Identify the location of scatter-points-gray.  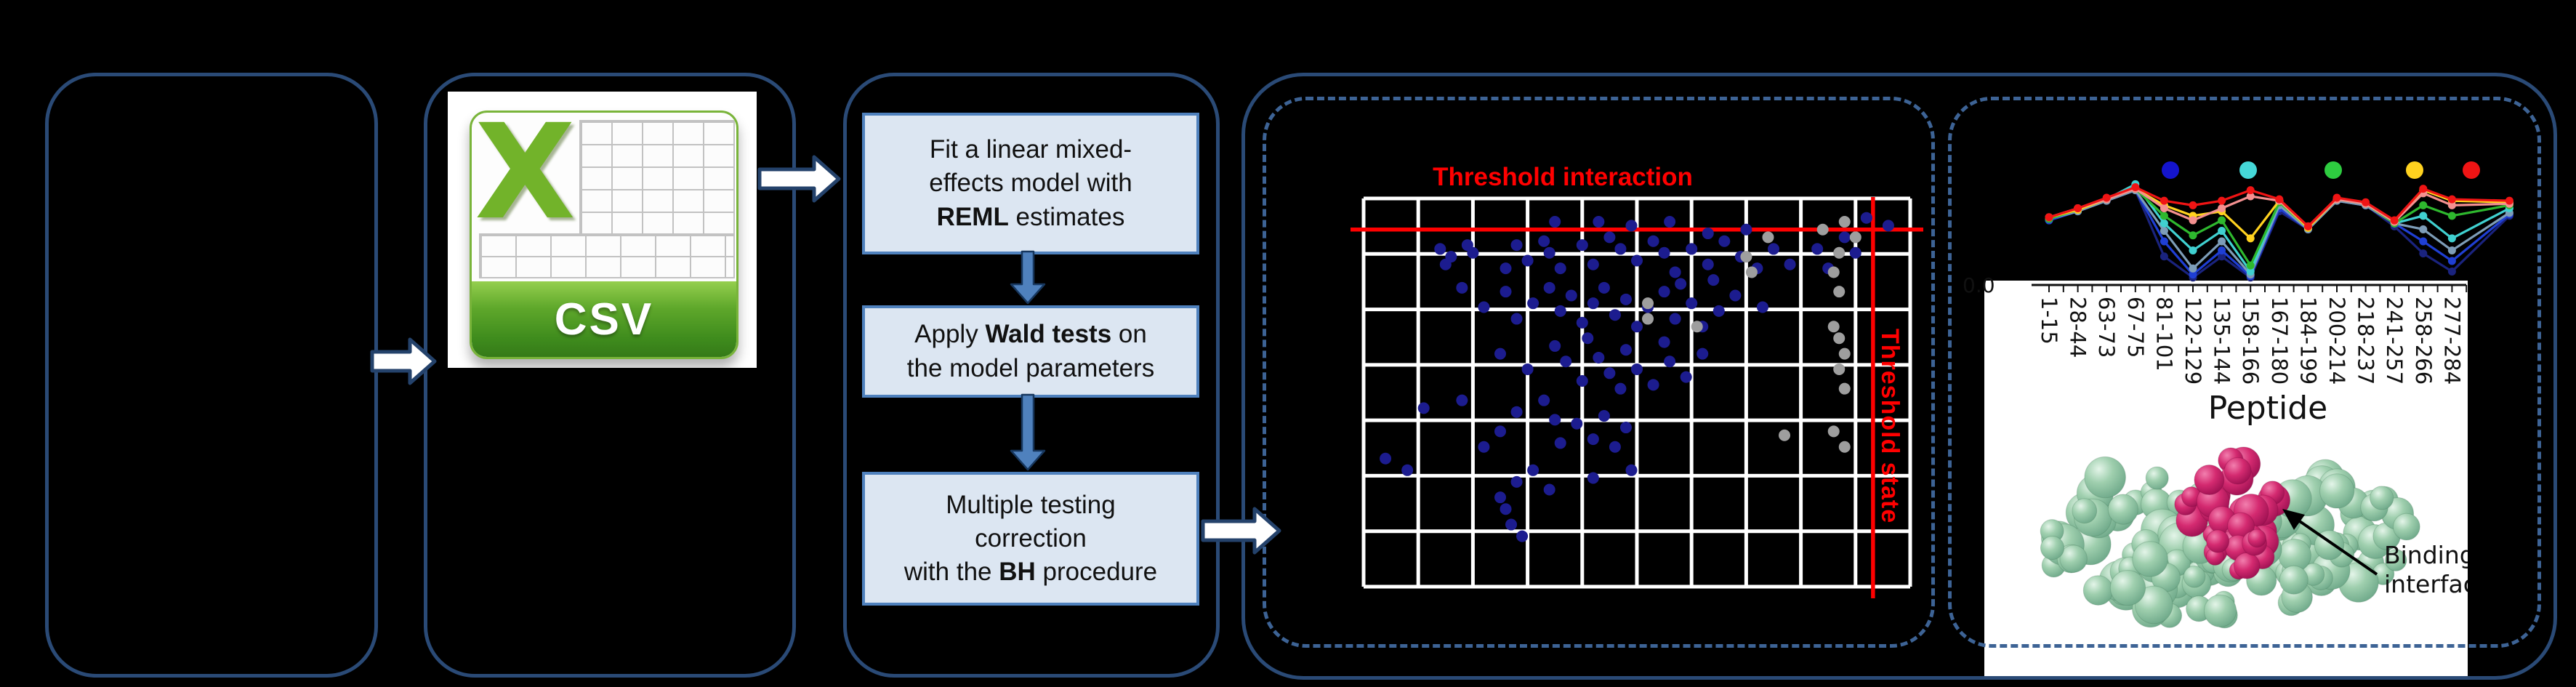
(1751, 334).